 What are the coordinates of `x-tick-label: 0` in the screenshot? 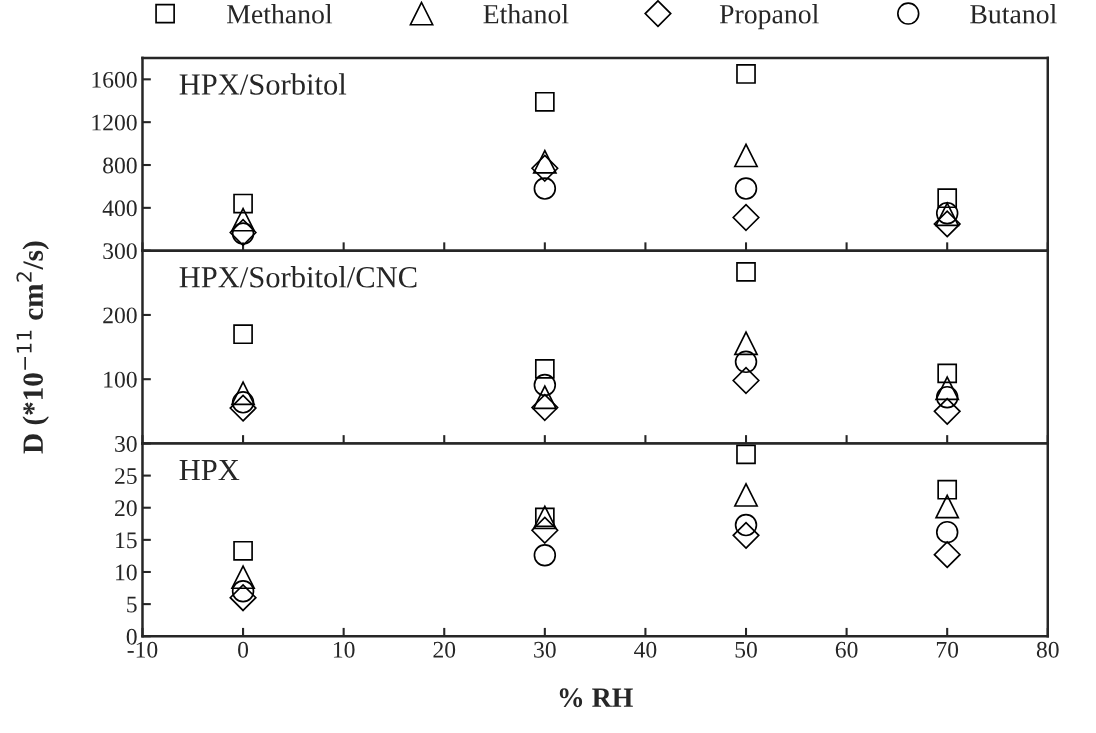 It's located at (243, 649).